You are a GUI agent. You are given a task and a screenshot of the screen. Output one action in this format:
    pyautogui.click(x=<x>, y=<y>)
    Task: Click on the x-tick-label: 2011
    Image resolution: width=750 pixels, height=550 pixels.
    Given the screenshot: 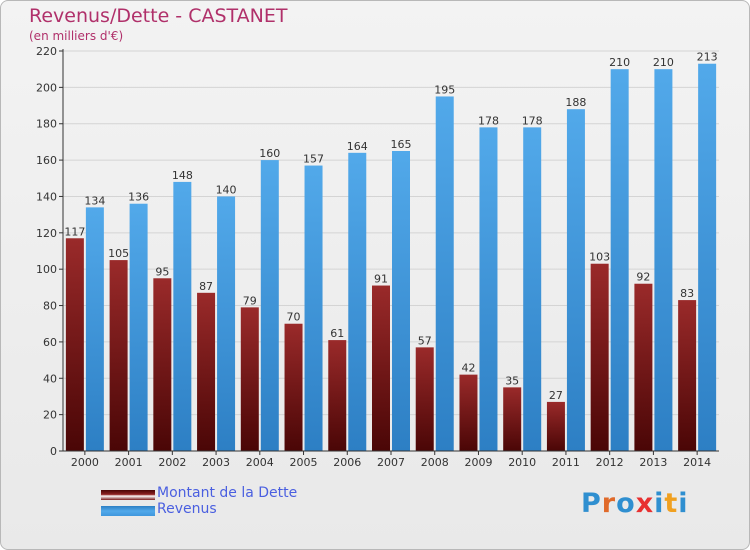 What is the action you would take?
    pyautogui.click(x=566, y=462)
    